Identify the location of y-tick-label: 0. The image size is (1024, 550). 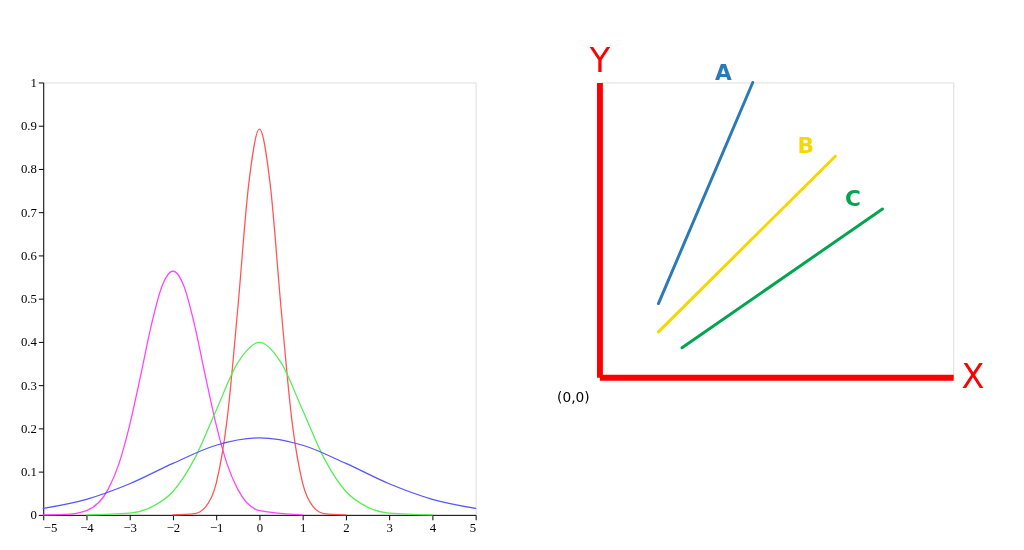
(33, 515).